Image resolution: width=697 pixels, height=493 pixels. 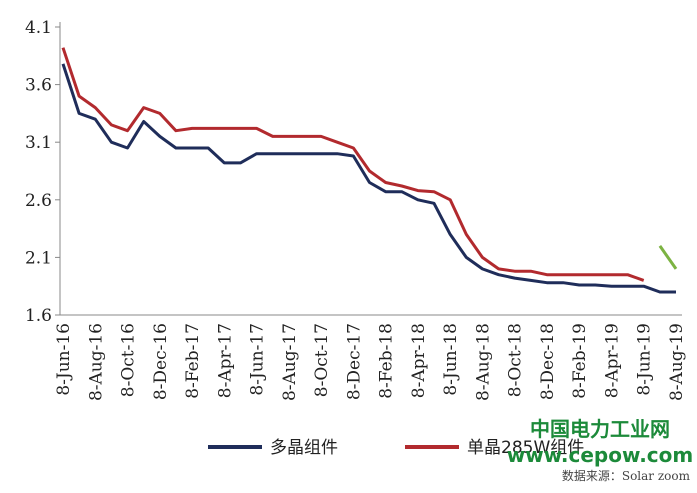 I want to click on x-tick-label: 8-Jun-19, so click(x=645, y=359).